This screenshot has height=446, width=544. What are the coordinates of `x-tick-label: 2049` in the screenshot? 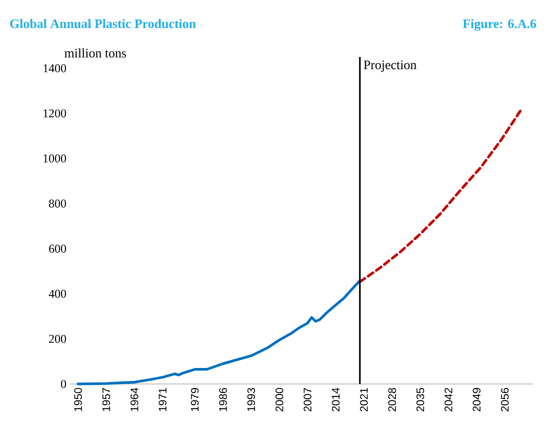 It's located at (476, 400).